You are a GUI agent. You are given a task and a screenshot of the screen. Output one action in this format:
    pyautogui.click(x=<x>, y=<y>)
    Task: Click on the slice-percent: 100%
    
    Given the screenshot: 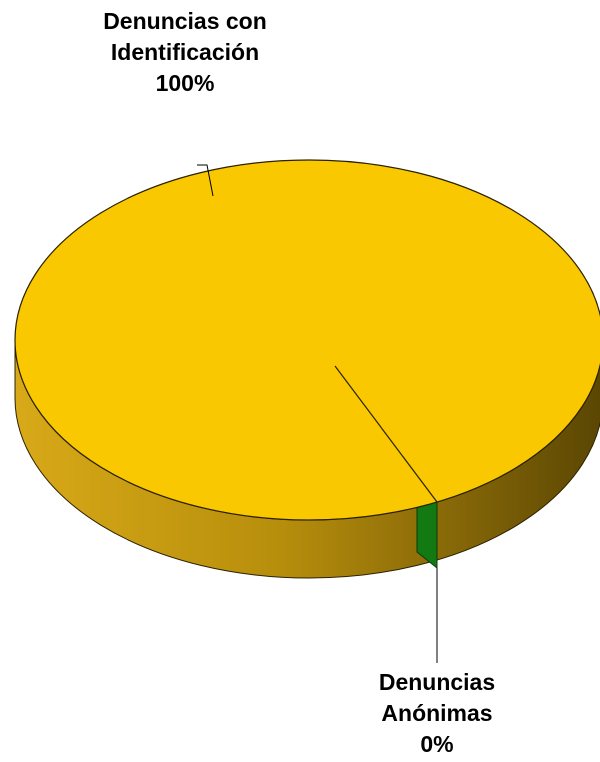 What is the action you would take?
    pyautogui.click(x=185, y=83)
    